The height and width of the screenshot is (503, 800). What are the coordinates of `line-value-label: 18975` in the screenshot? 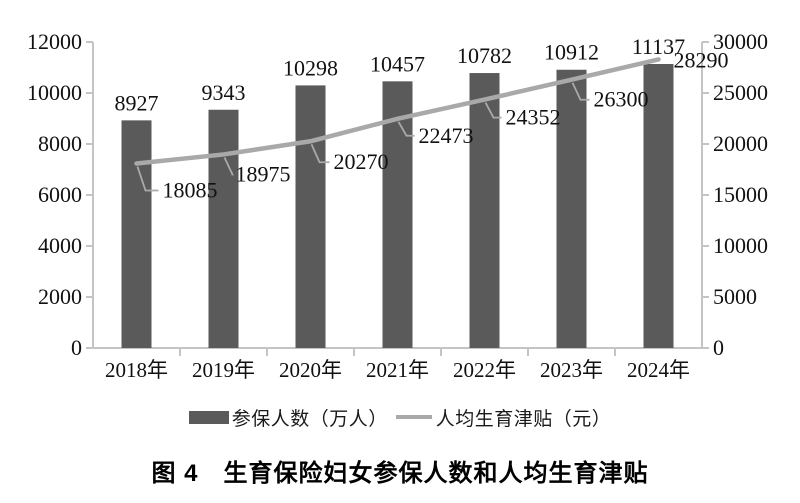 It's located at (263, 173).